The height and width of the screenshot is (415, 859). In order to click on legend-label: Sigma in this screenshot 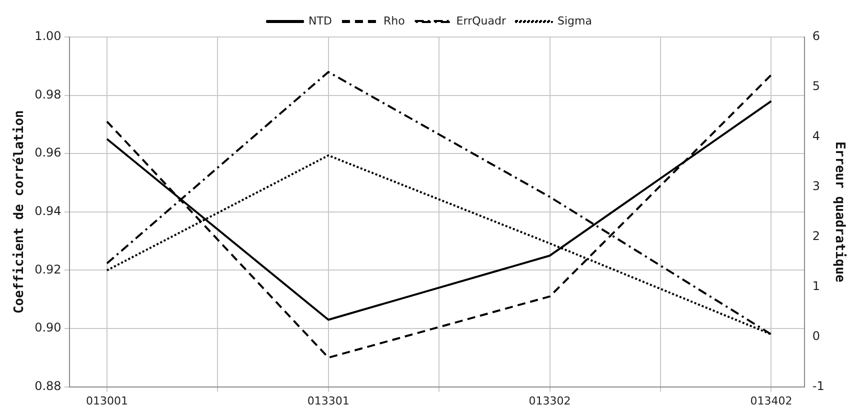, I will do `click(574, 21)`.